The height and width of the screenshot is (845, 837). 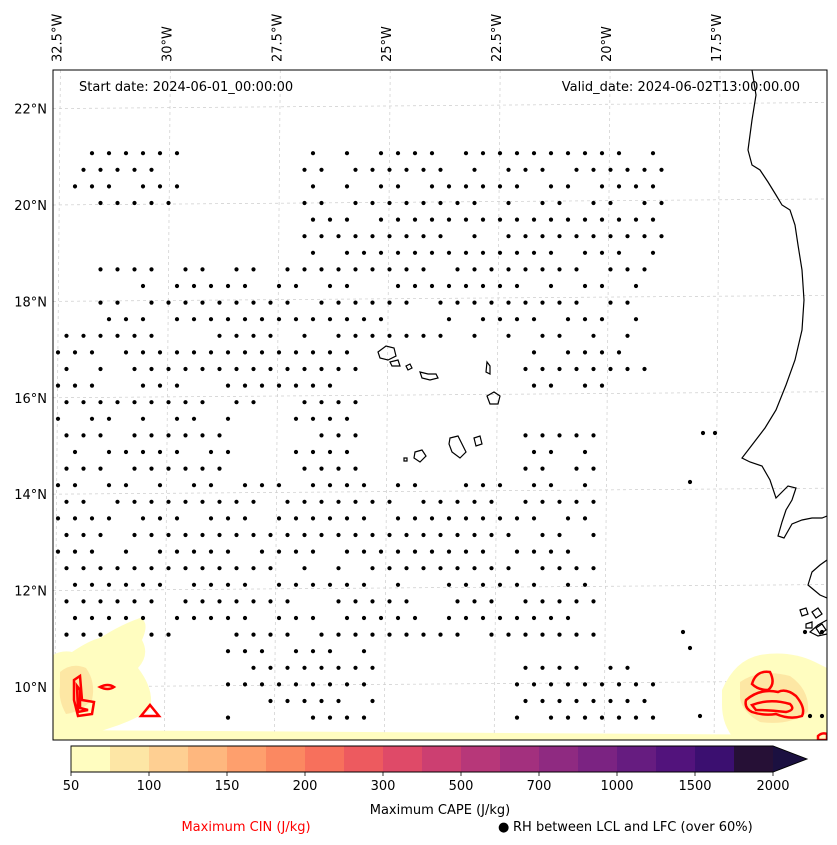 What do you see at coordinates (30, 206) in the screenshot?
I see `latitude-label: 20°N` at bounding box center [30, 206].